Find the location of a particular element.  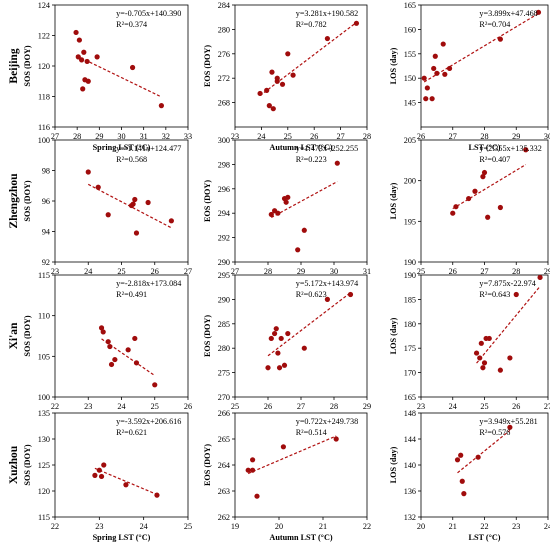

r-squared-label: R²=0.576 is located at coordinates (494, 432).